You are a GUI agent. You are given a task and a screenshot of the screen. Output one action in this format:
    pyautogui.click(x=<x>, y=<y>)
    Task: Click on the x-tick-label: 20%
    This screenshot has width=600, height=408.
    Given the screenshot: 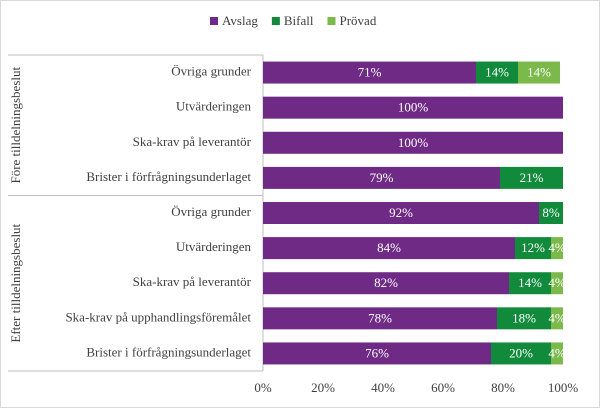 What is the action you would take?
    pyautogui.click(x=323, y=387)
    